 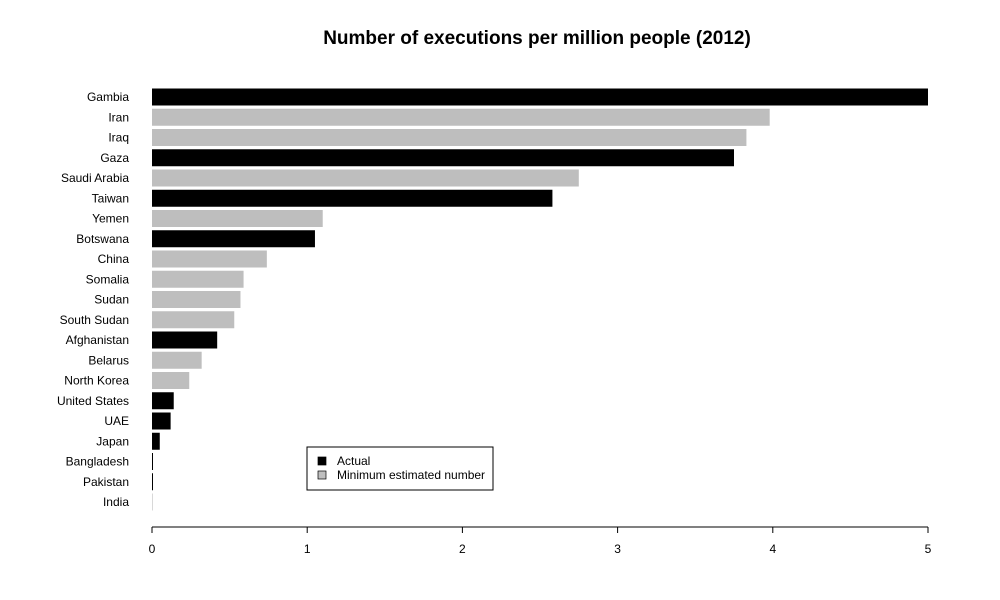 What do you see at coordinates (237, 218) in the screenshot?
I see `bar-yemen` at bounding box center [237, 218].